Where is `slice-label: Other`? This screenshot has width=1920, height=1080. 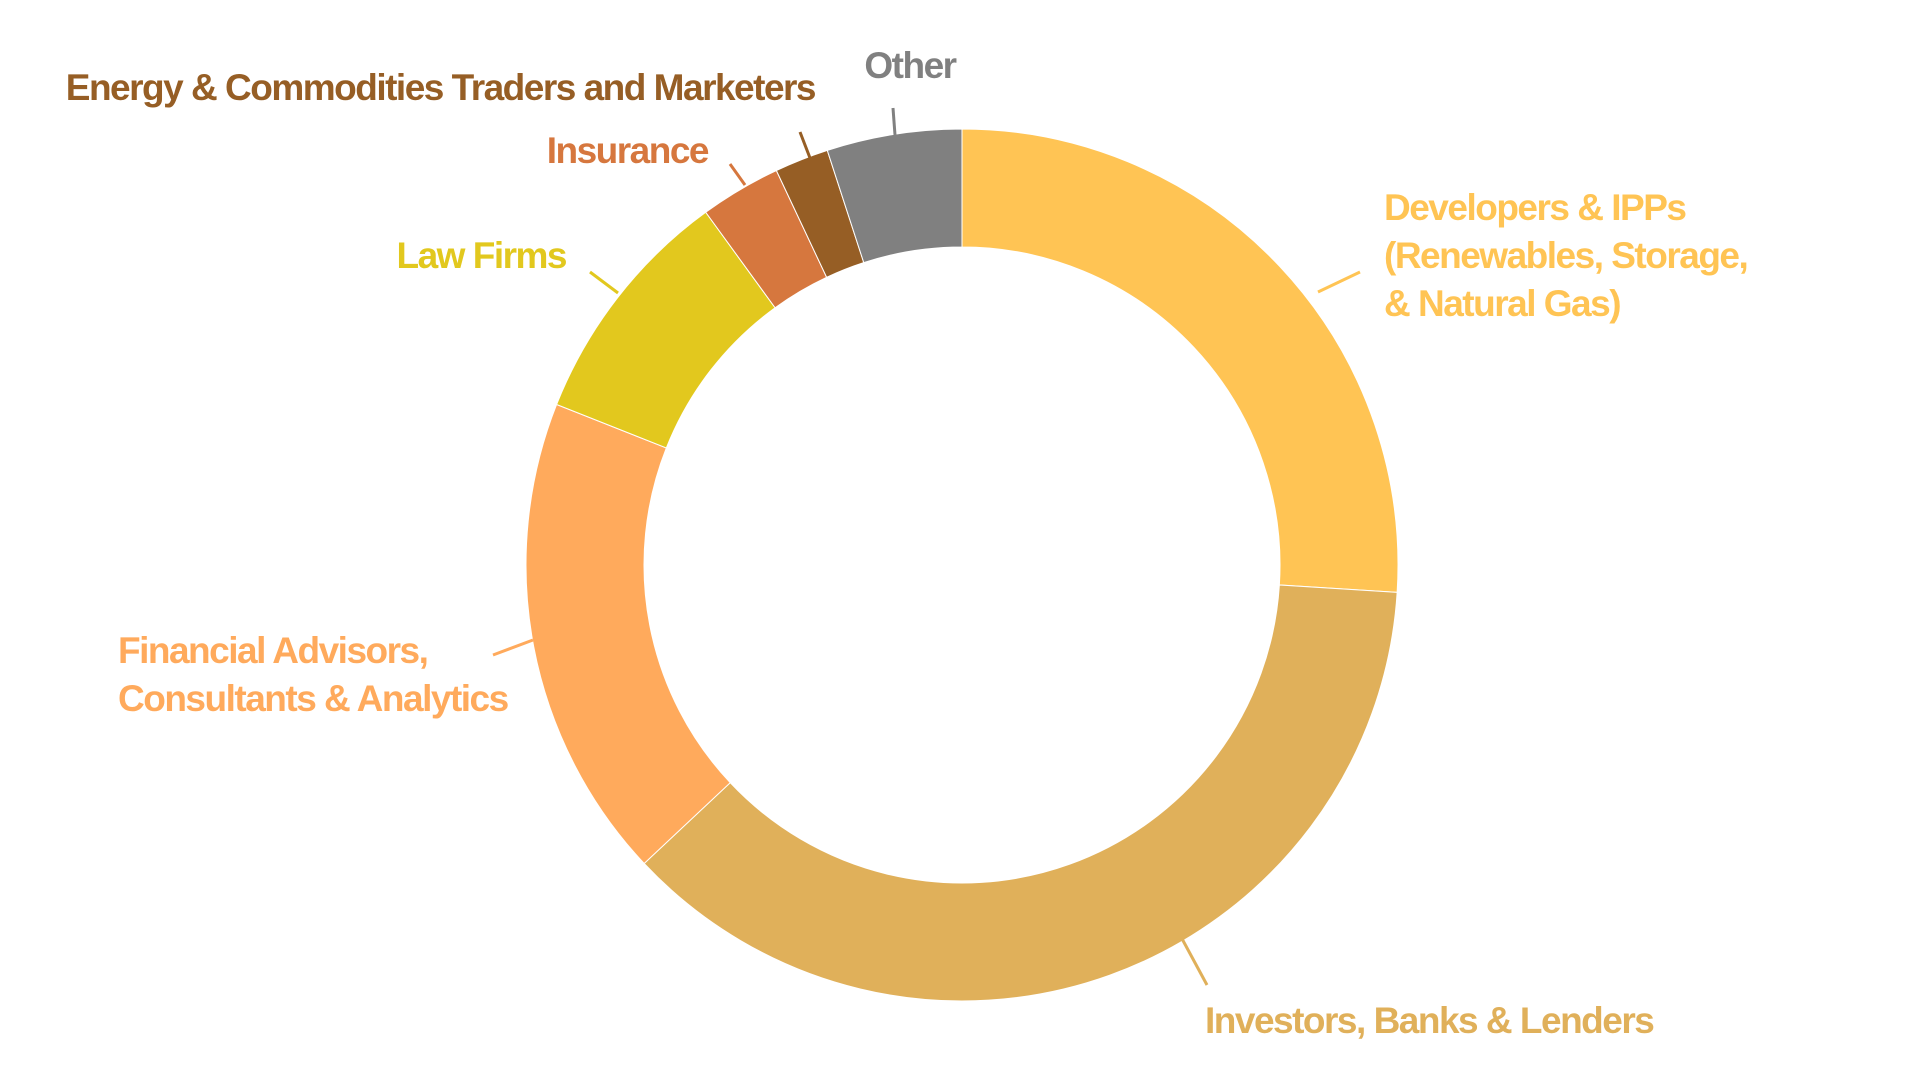 slice-label: Other is located at coordinates (910, 65).